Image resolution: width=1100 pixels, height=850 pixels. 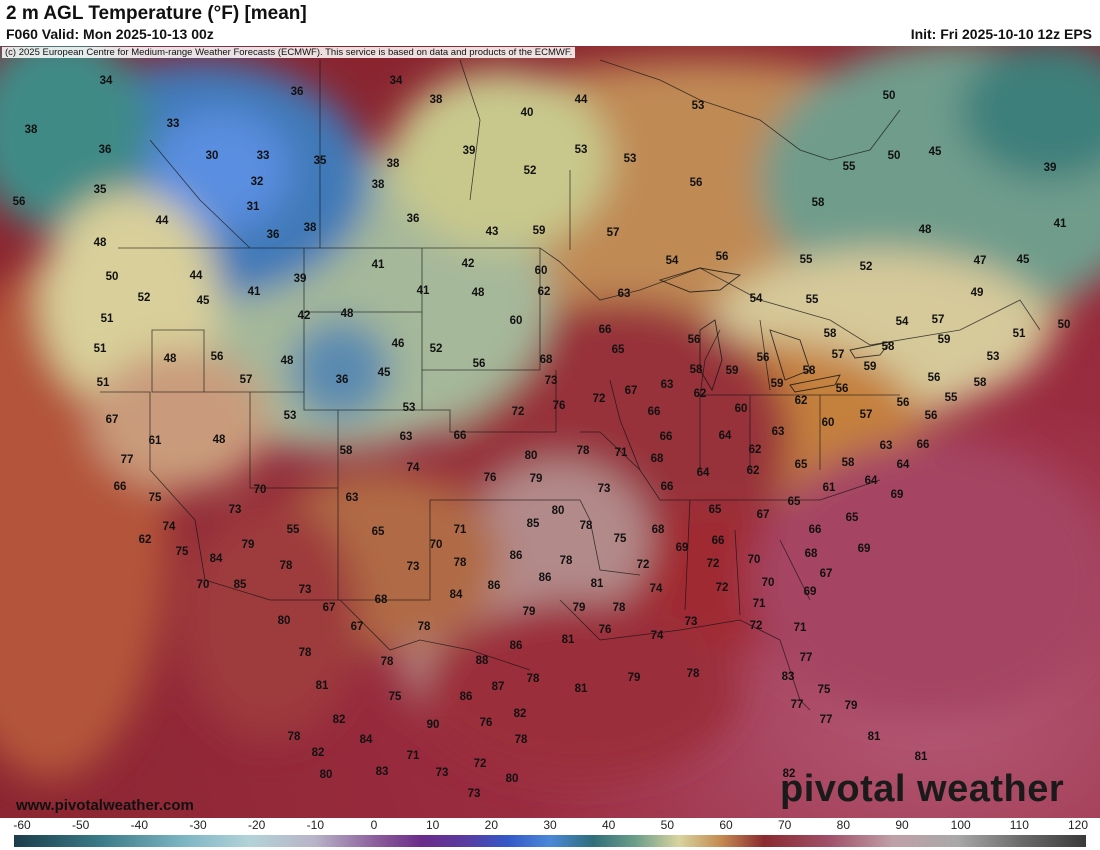 What do you see at coordinates (922, 789) in the screenshot?
I see `brand-logo: pivotal weather` at bounding box center [922, 789].